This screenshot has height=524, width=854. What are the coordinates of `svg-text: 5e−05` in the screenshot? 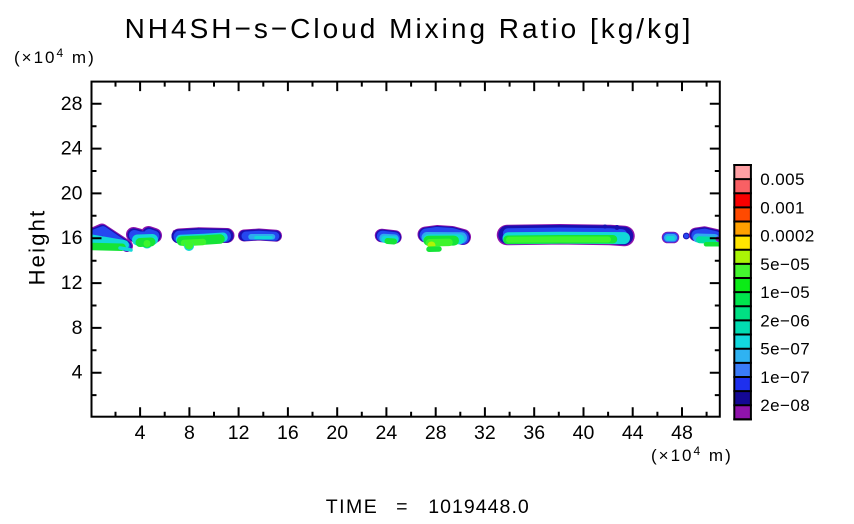 It's located at (785, 264).